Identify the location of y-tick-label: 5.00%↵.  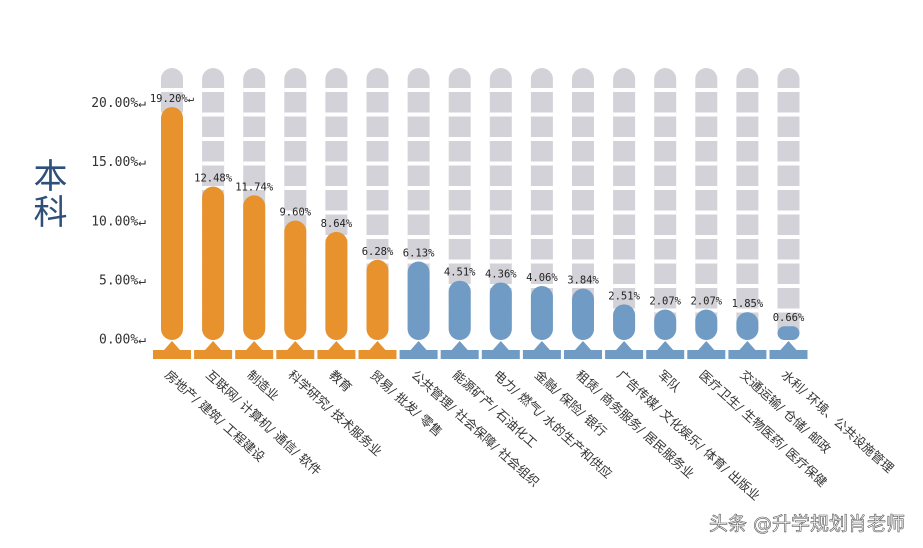
(122, 280).